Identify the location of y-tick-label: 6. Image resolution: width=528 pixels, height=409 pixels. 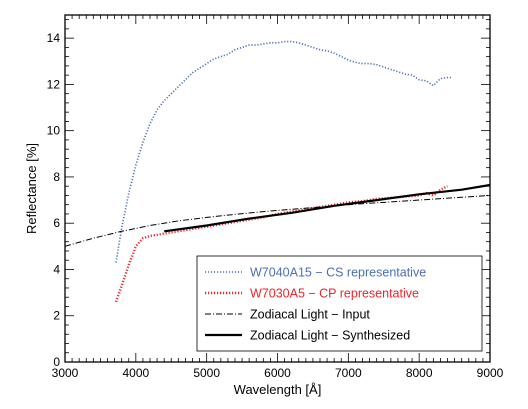
(56, 223).